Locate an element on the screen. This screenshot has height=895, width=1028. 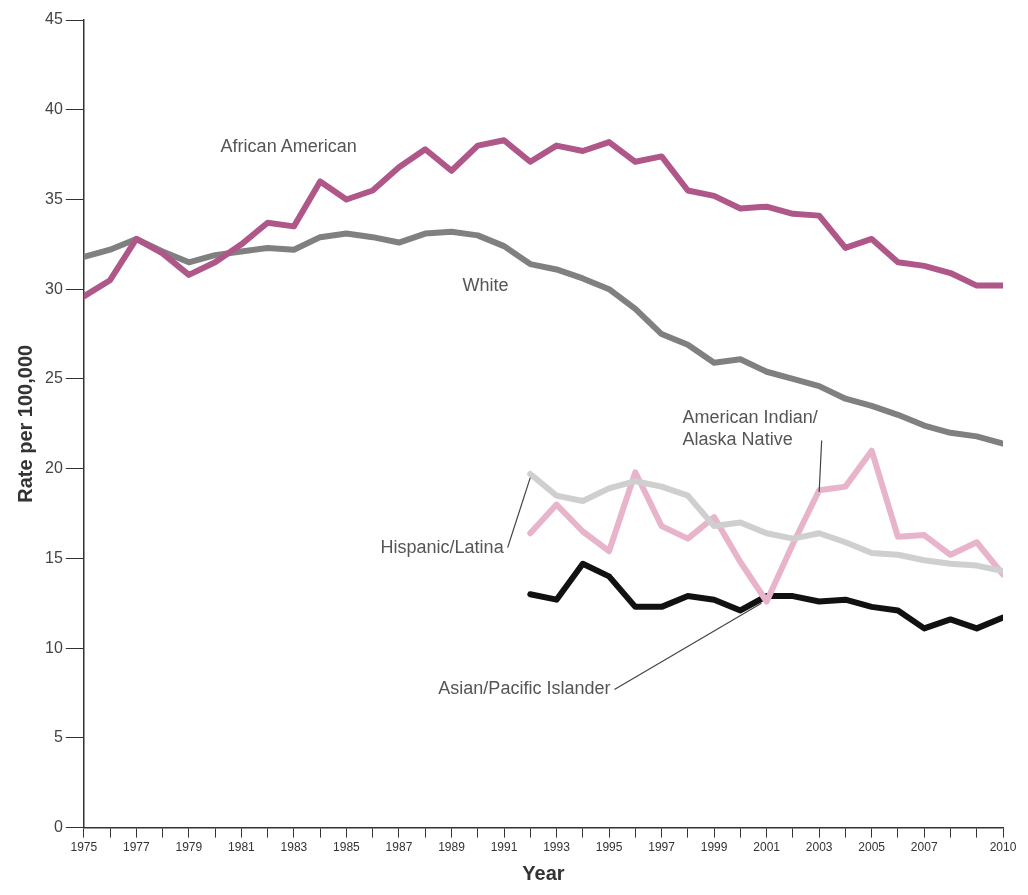
series-label: White is located at coordinates (485, 284).